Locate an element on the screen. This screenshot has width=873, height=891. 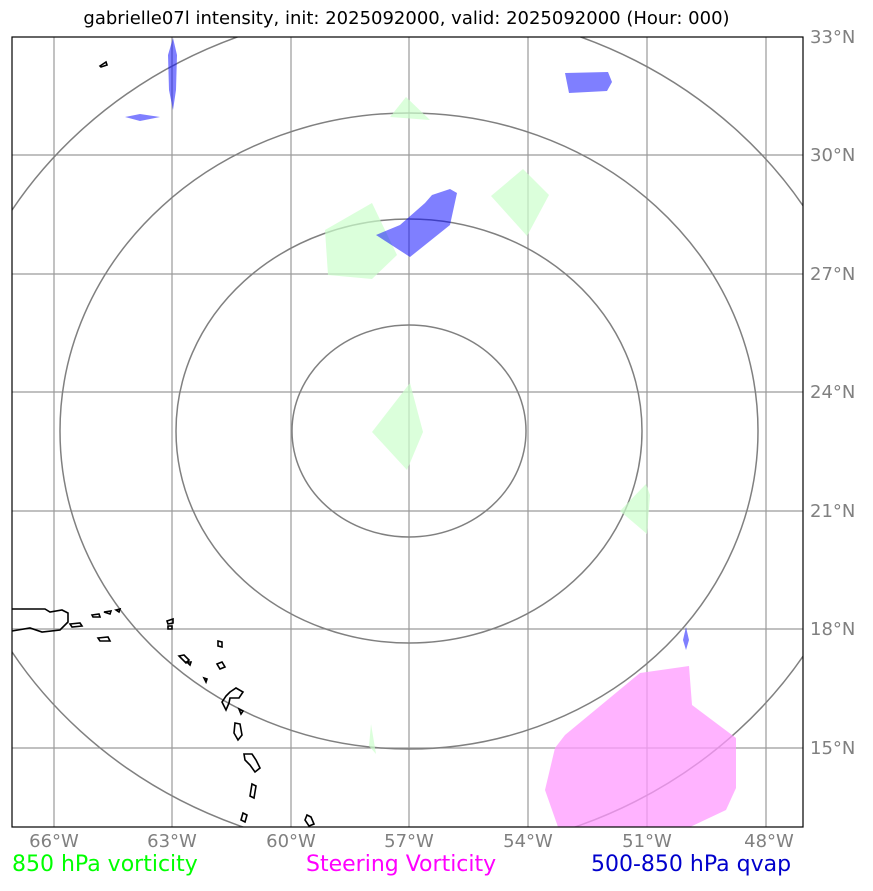
lat-label-21n: 21°N is located at coordinates (833, 511).